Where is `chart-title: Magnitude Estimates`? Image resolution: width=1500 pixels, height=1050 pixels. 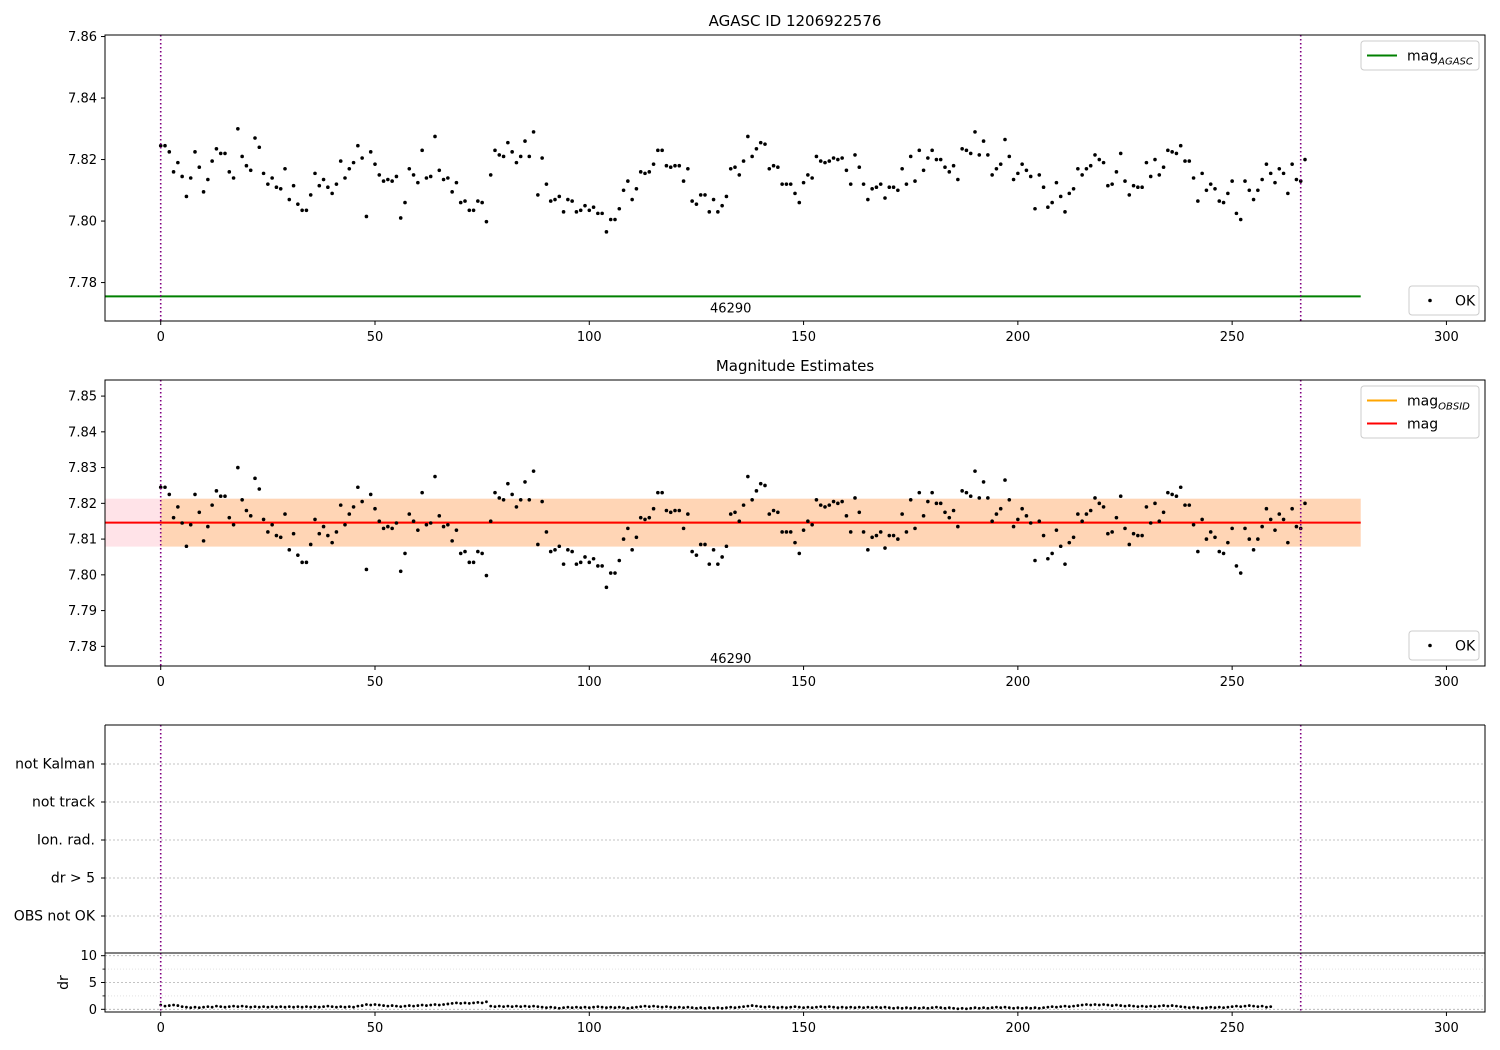
chart-title: Magnitude Estimates is located at coordinates (795, 366).